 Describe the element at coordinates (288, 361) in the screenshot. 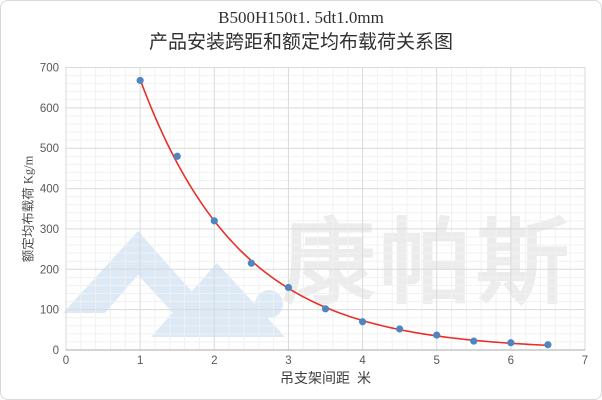

I see `x-tick-label: 3` at that location.